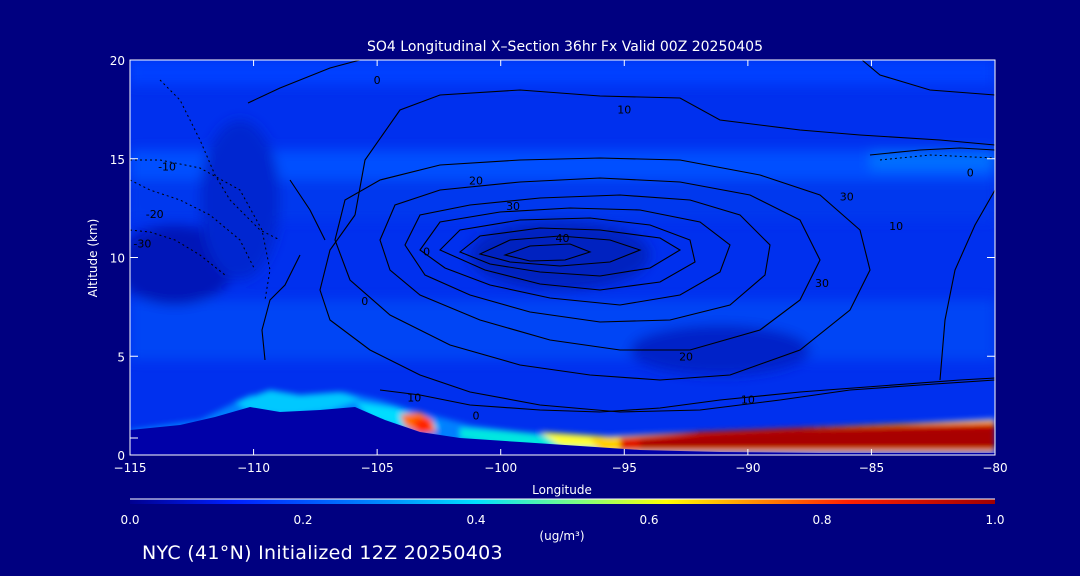  What do you see at coordinates (117, 259) in the screenshot?
I see `y-tick-label: 10` at bounding box center [117, 259].